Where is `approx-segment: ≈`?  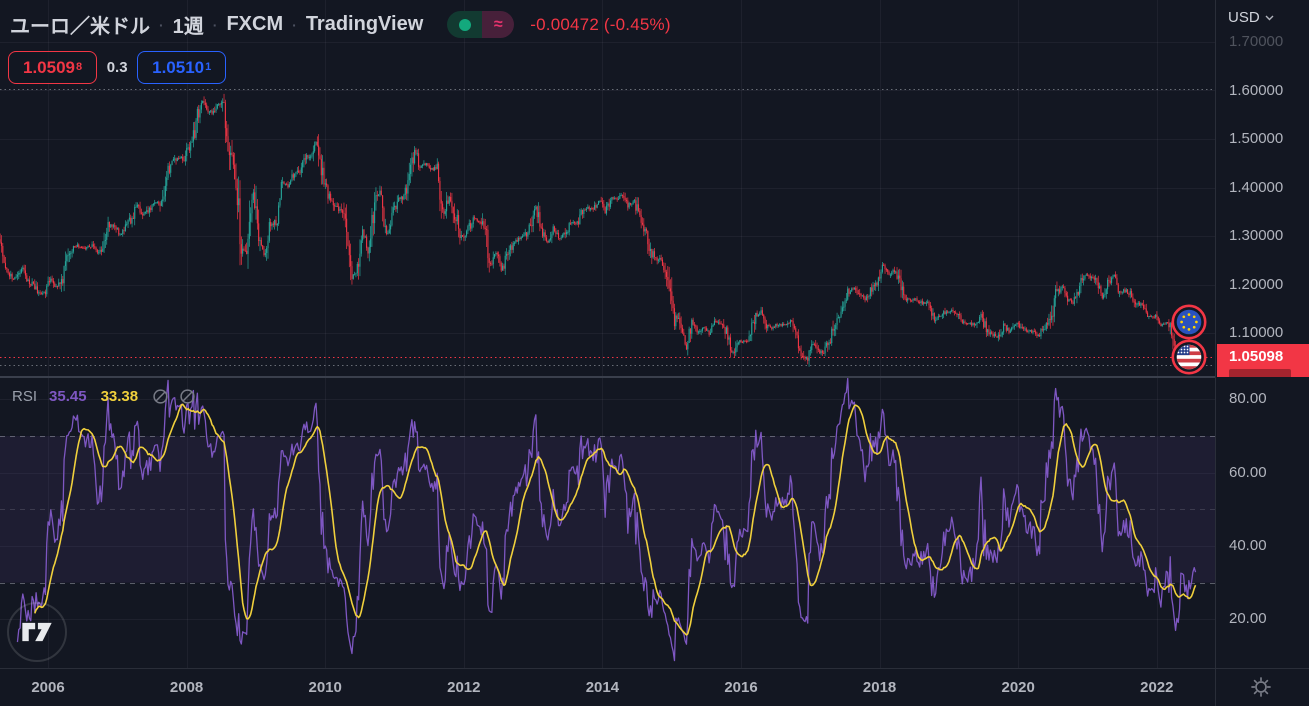 approx-segment: ≈ is located at coordinates (498, 24).